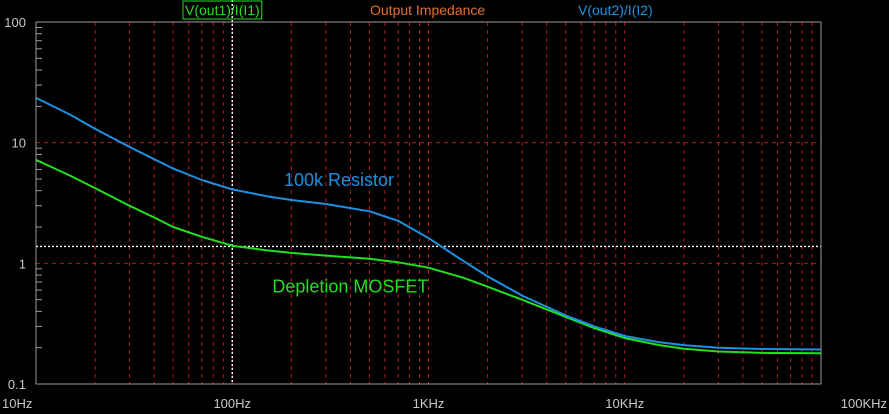  I want to click on x-tick-label: 10Hz, so click(17, 403).